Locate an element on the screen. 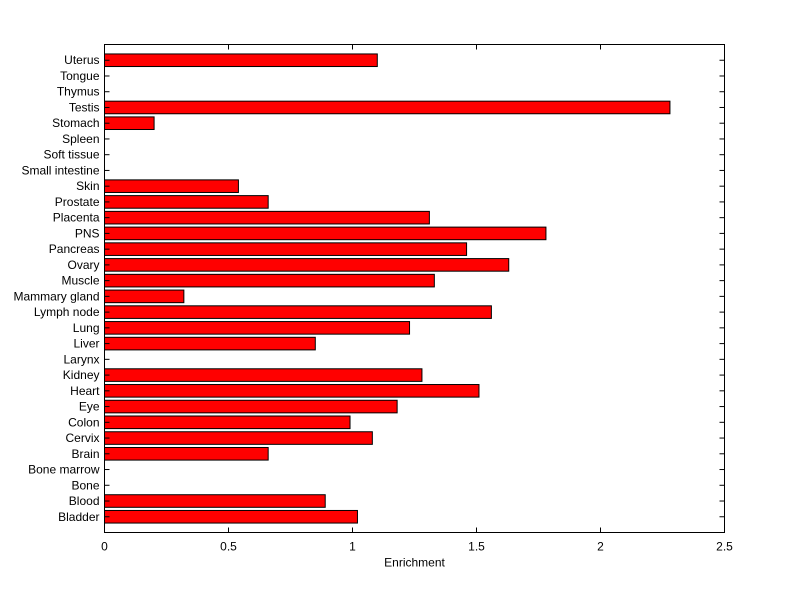  bar-bladder is located at coordinates (231, 516).